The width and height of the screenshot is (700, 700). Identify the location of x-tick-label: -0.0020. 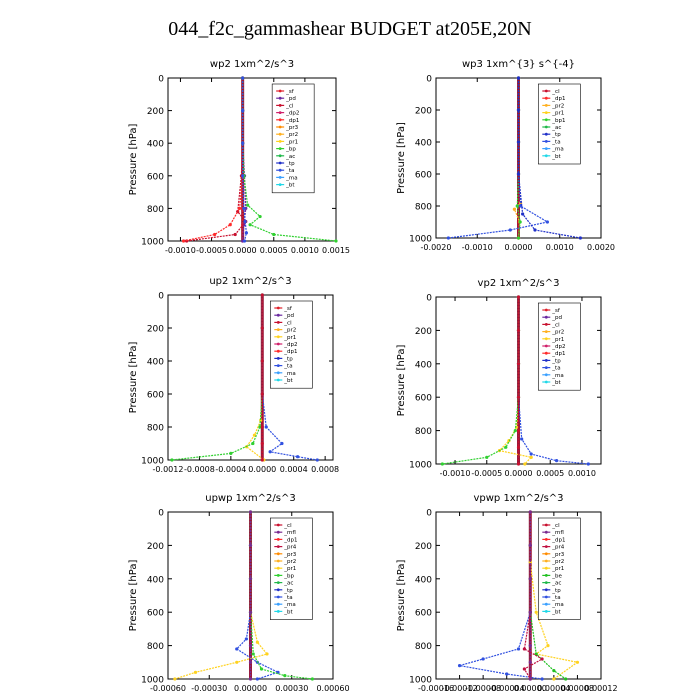
(436, 247).